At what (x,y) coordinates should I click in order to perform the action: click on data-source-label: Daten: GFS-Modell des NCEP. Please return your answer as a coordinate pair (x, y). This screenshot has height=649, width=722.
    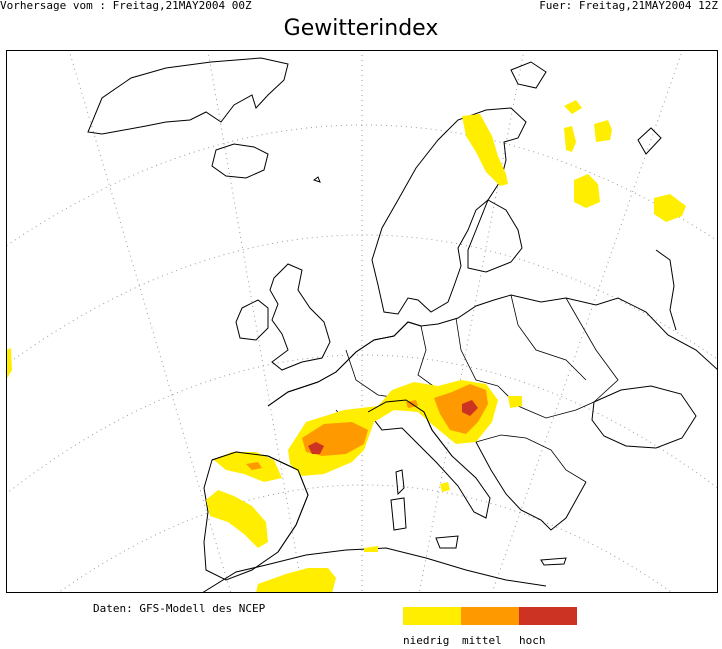
    Looking at the image, I should click on (179, 608).